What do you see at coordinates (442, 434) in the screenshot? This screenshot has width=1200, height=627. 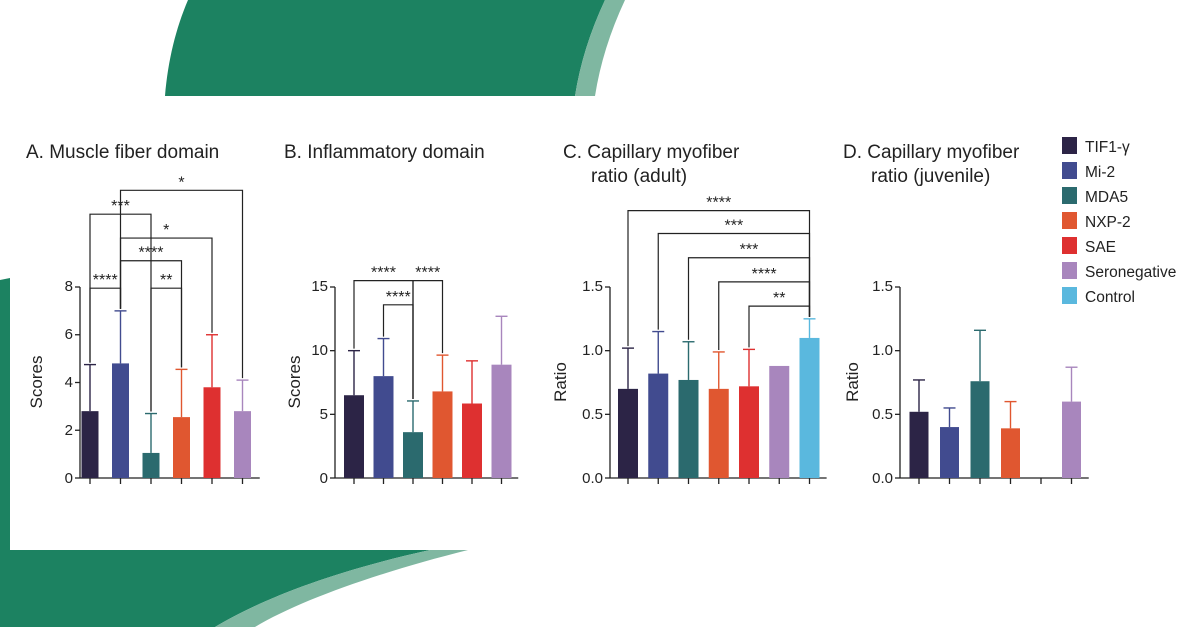 I see `panel-b-bar-nxp2` at bounding box center [442, 434].